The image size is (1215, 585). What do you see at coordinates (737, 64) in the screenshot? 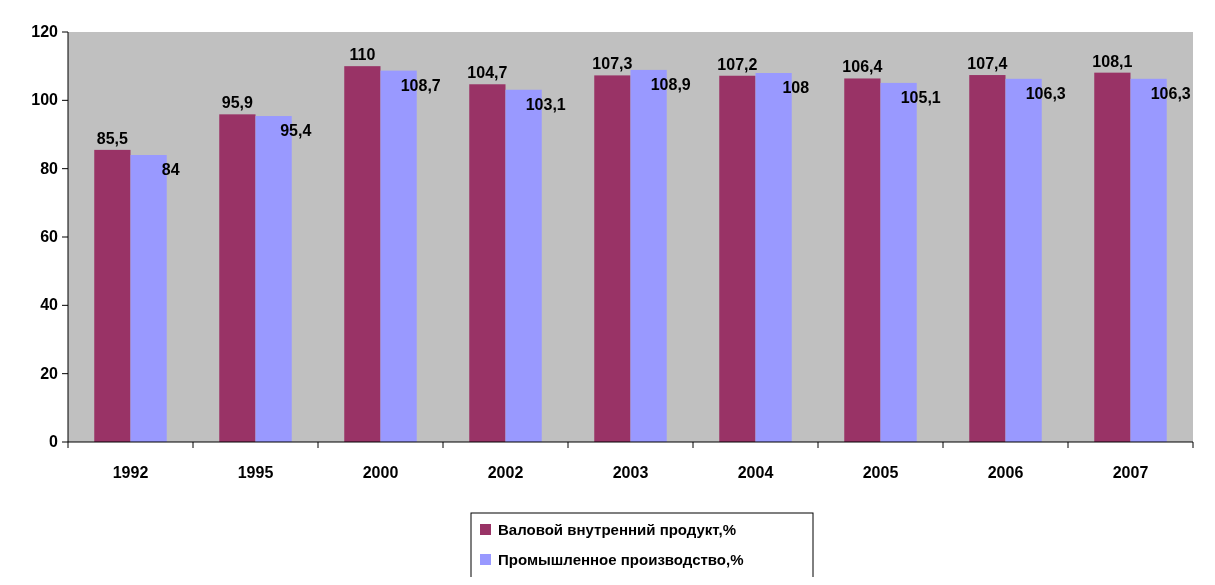
I see `data-label: 107,2` at bounding box center [737, 64].